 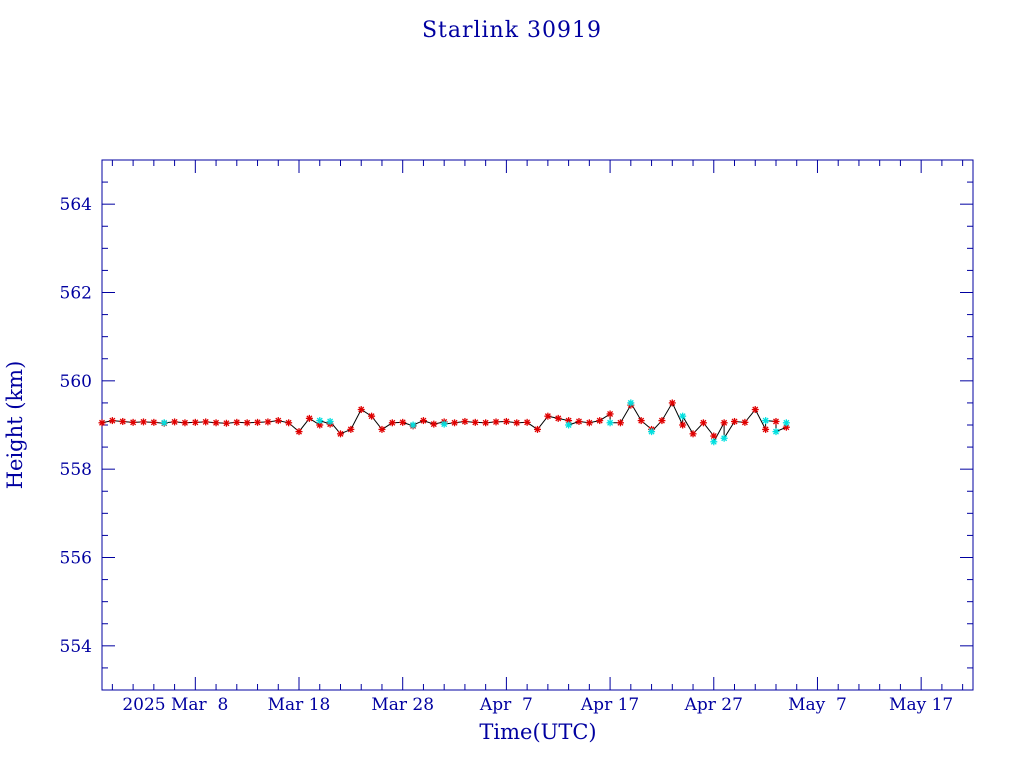 I want to click on y-tick-label: 560, so click(x=76, y=382).